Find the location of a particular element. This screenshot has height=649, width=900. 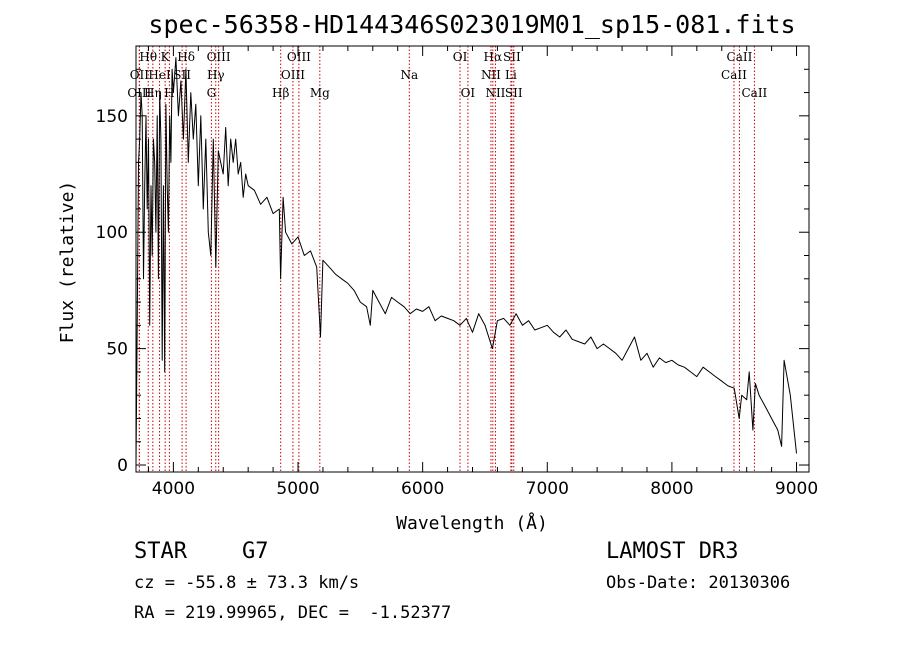

line-marker-label: H is located at coordinates (169, 93).